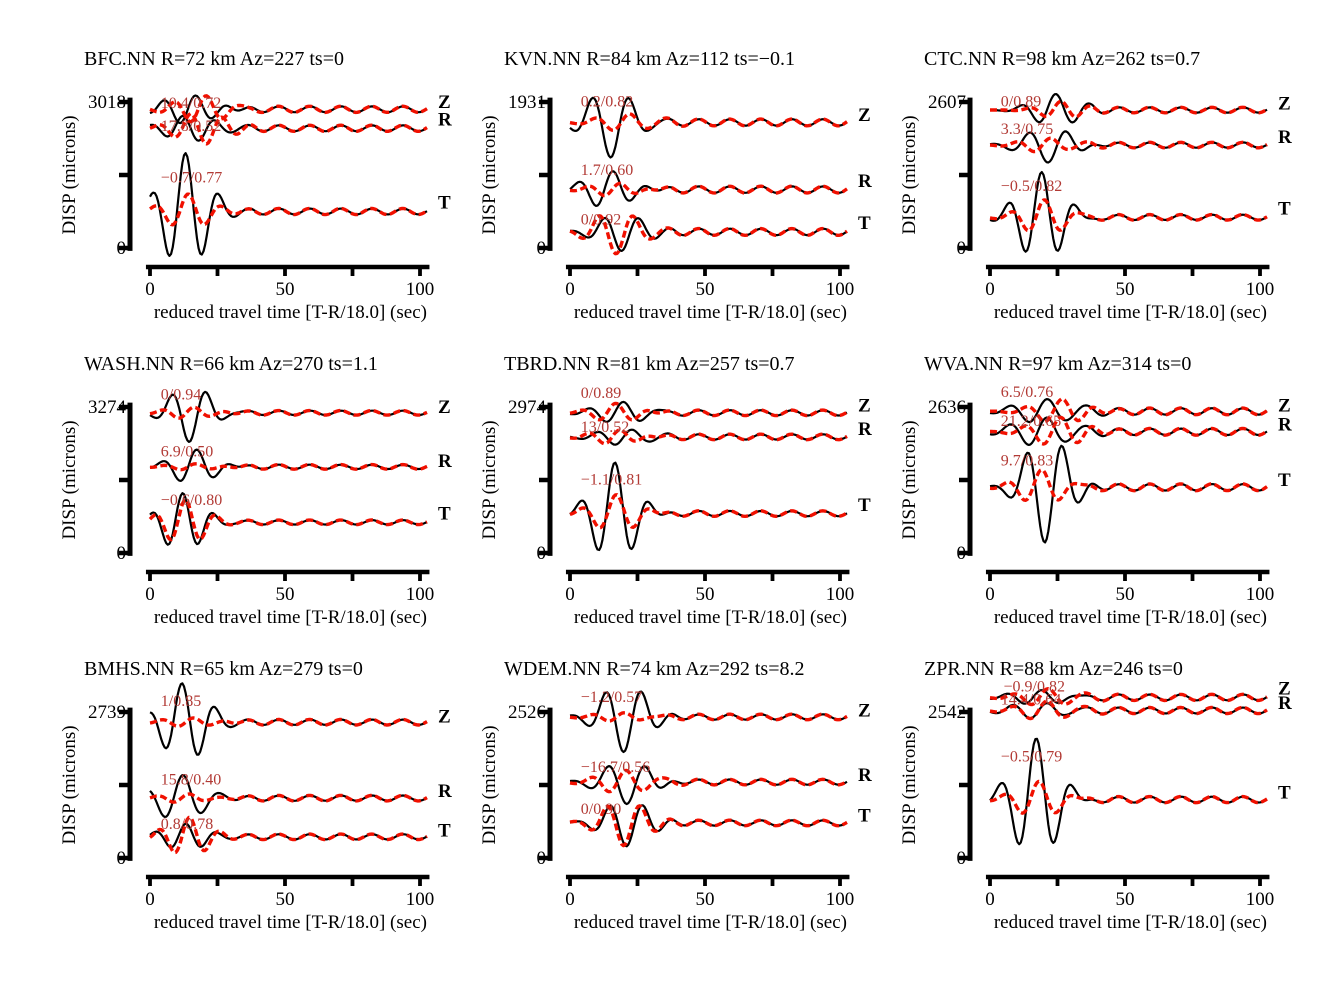  What do you see at coordinates (1027, 392) in the screenshot?
I see `fit-annotation-Z: 6.5/0.76` at bounding box center [1027, 392].